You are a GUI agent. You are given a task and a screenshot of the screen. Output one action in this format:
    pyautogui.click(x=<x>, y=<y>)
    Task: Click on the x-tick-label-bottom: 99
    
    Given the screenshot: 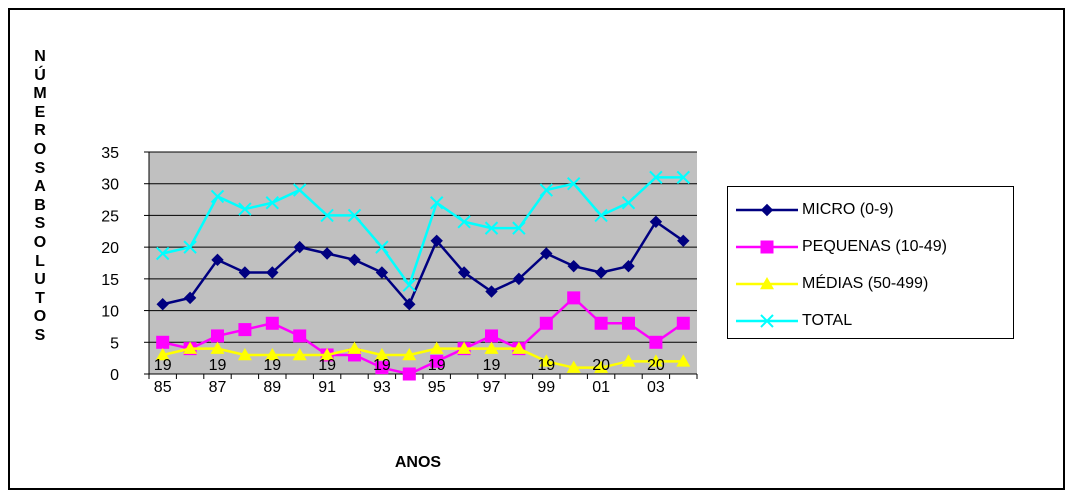 What is the action you would take?
    pyautogui.click(x=546, y=387)
    